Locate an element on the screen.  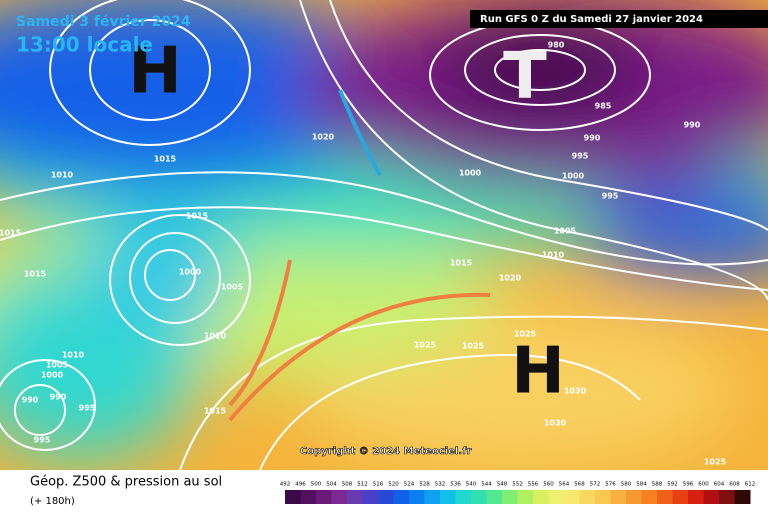
legend-tick-label: 556 is located at coordinates (533, 485).